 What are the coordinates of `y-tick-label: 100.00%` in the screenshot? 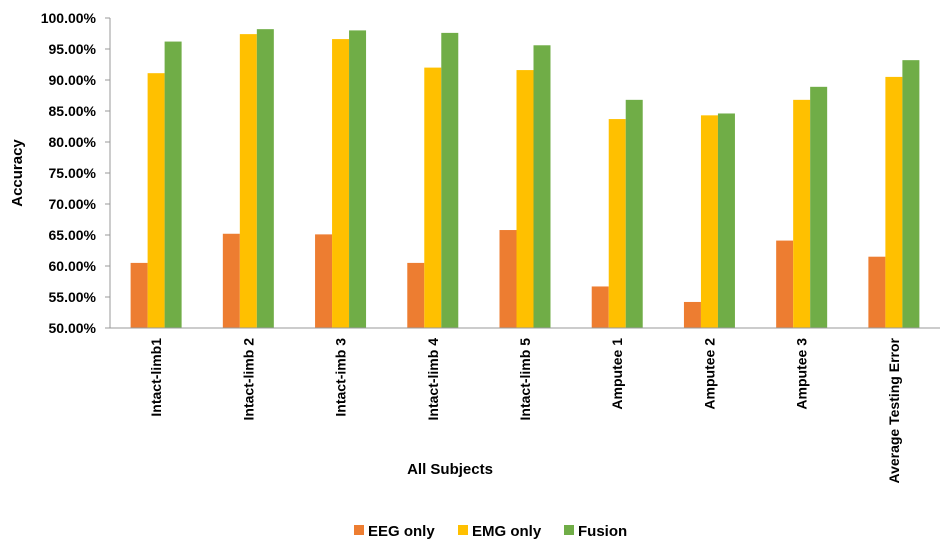 It's located at (69, 18).